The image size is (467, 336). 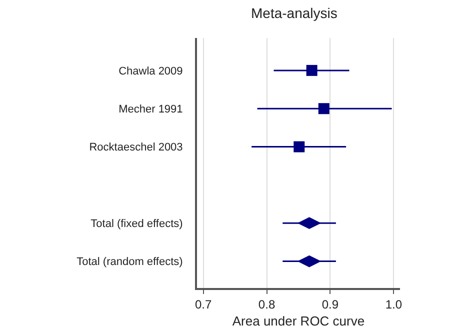 What do you see at coordinates (129, 262) in the screenshot?
I see `y-tick-label: Total (random effects)` at bounding box center [129, 262].